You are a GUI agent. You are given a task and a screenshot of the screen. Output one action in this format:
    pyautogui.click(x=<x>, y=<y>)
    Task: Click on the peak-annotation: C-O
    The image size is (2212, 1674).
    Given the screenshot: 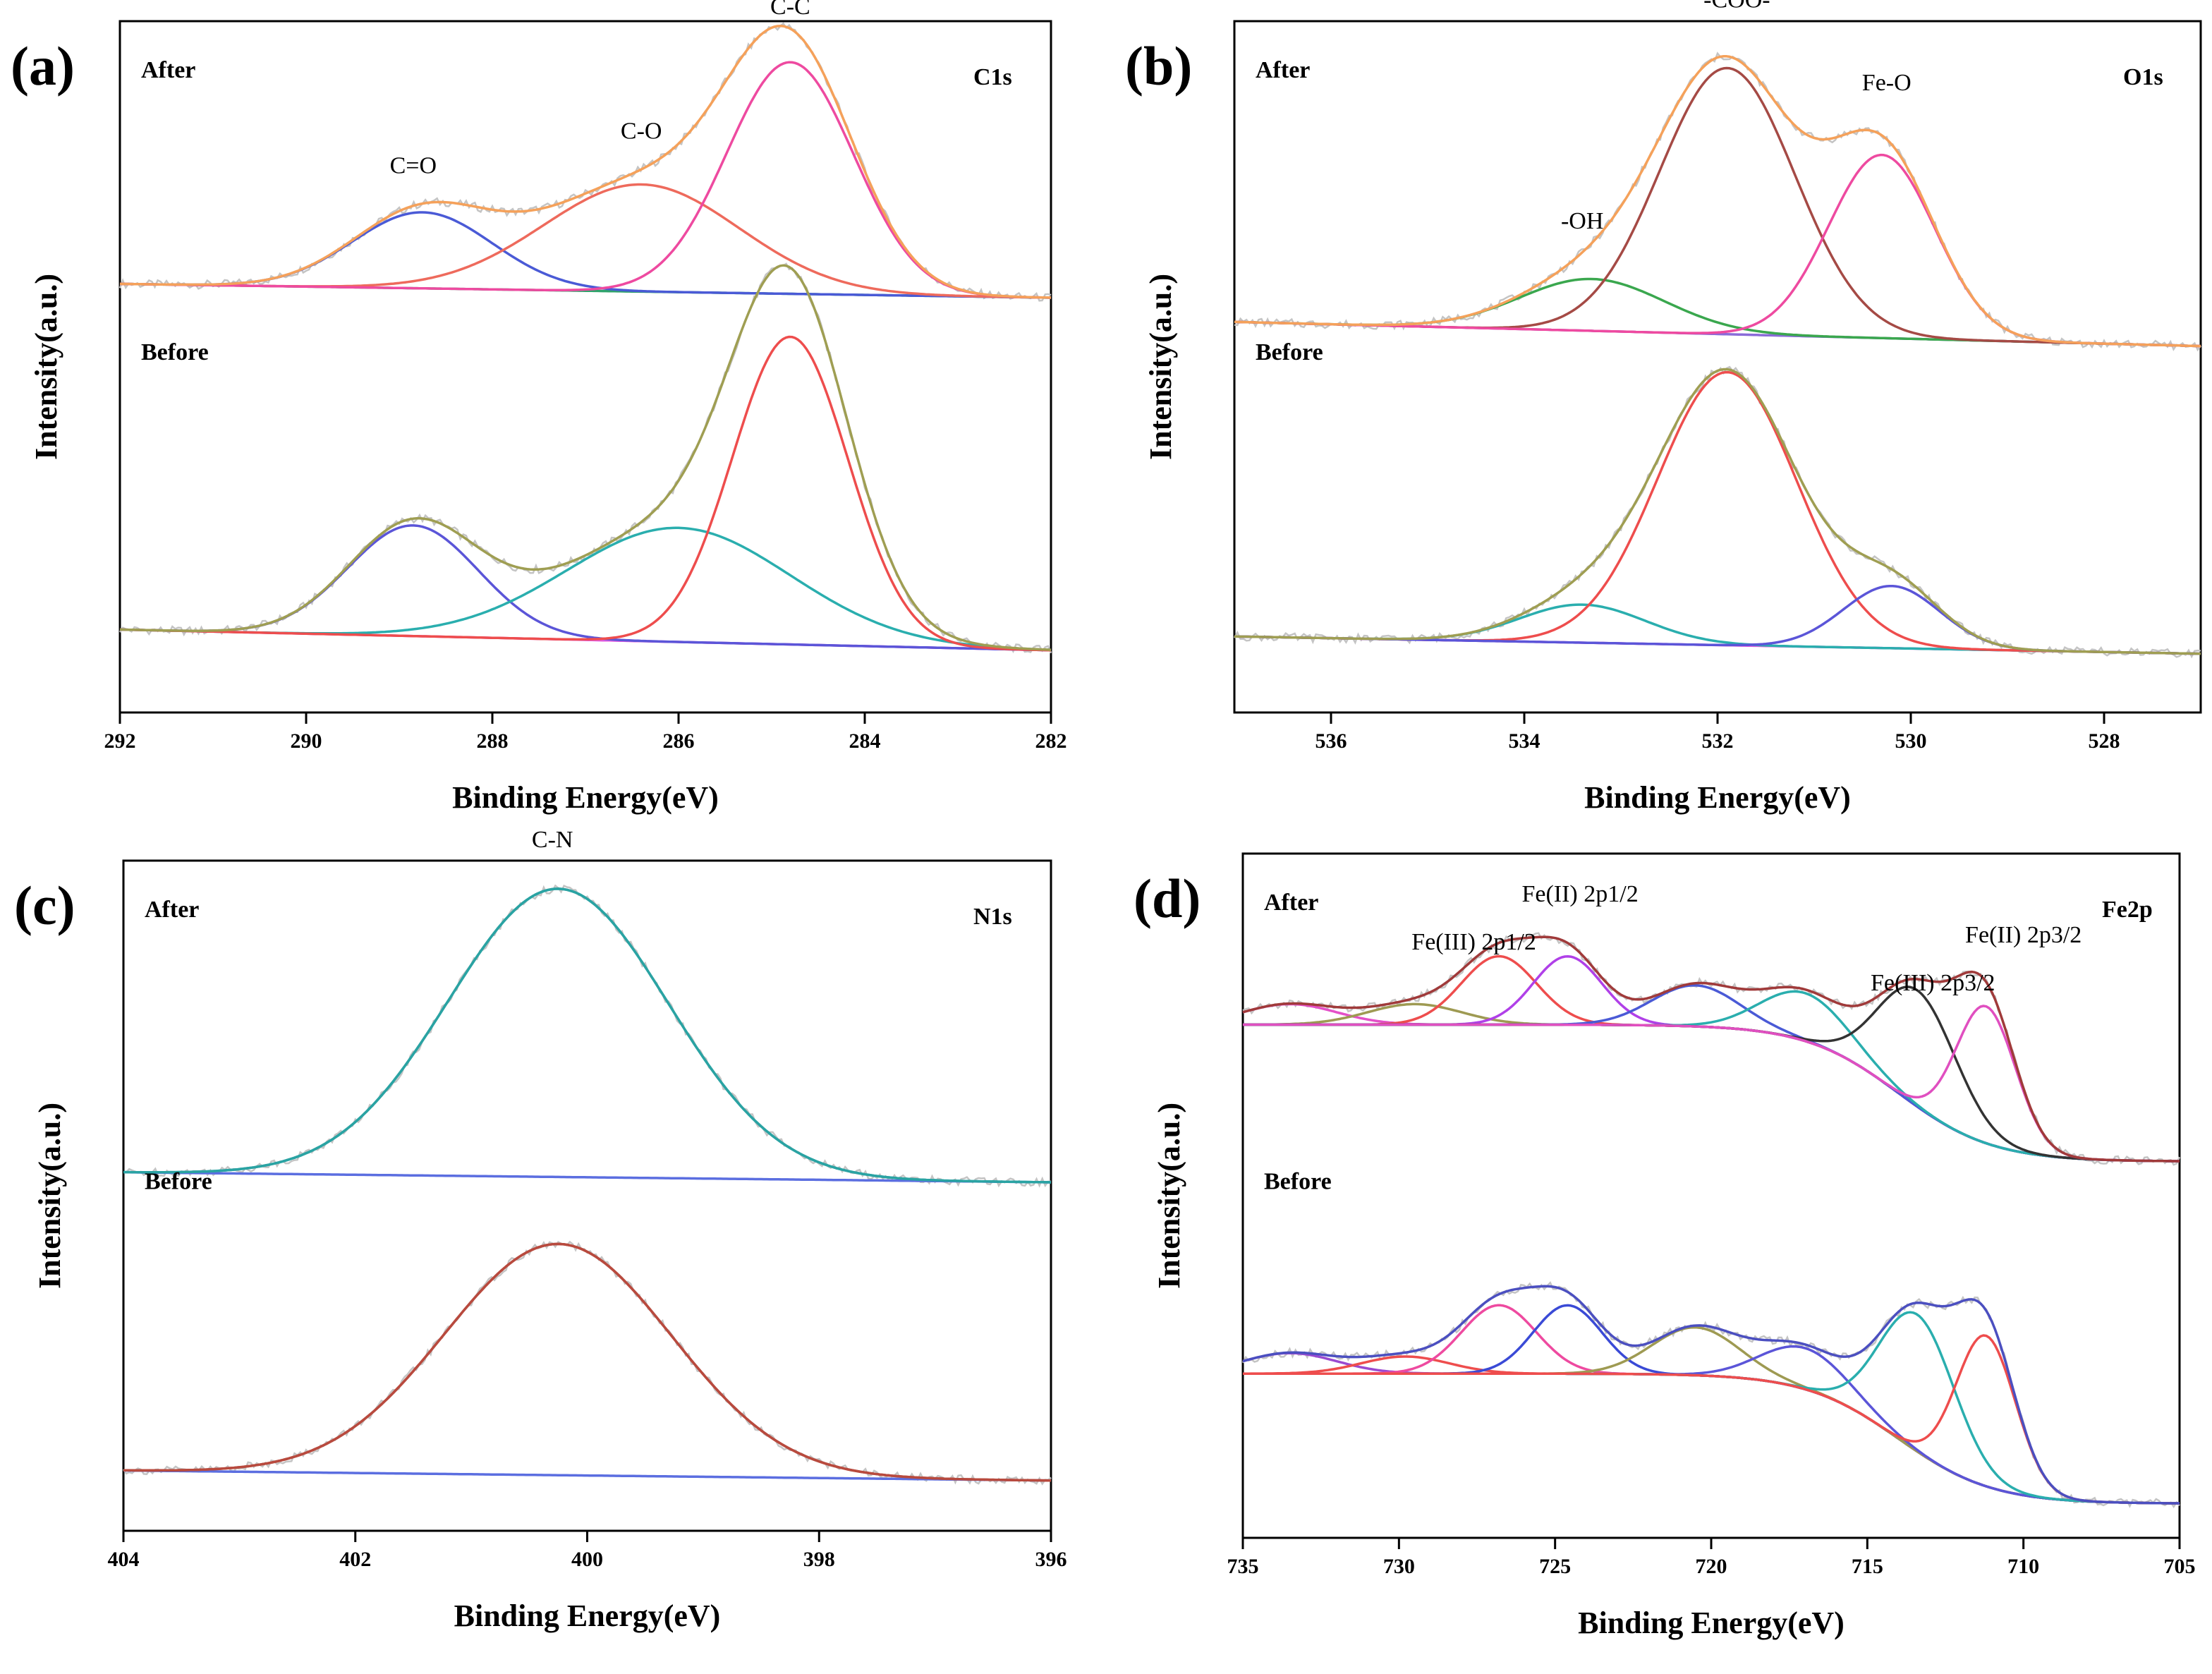 What is the action you would take?
    pyautogui.click(x=642, y=132)
    